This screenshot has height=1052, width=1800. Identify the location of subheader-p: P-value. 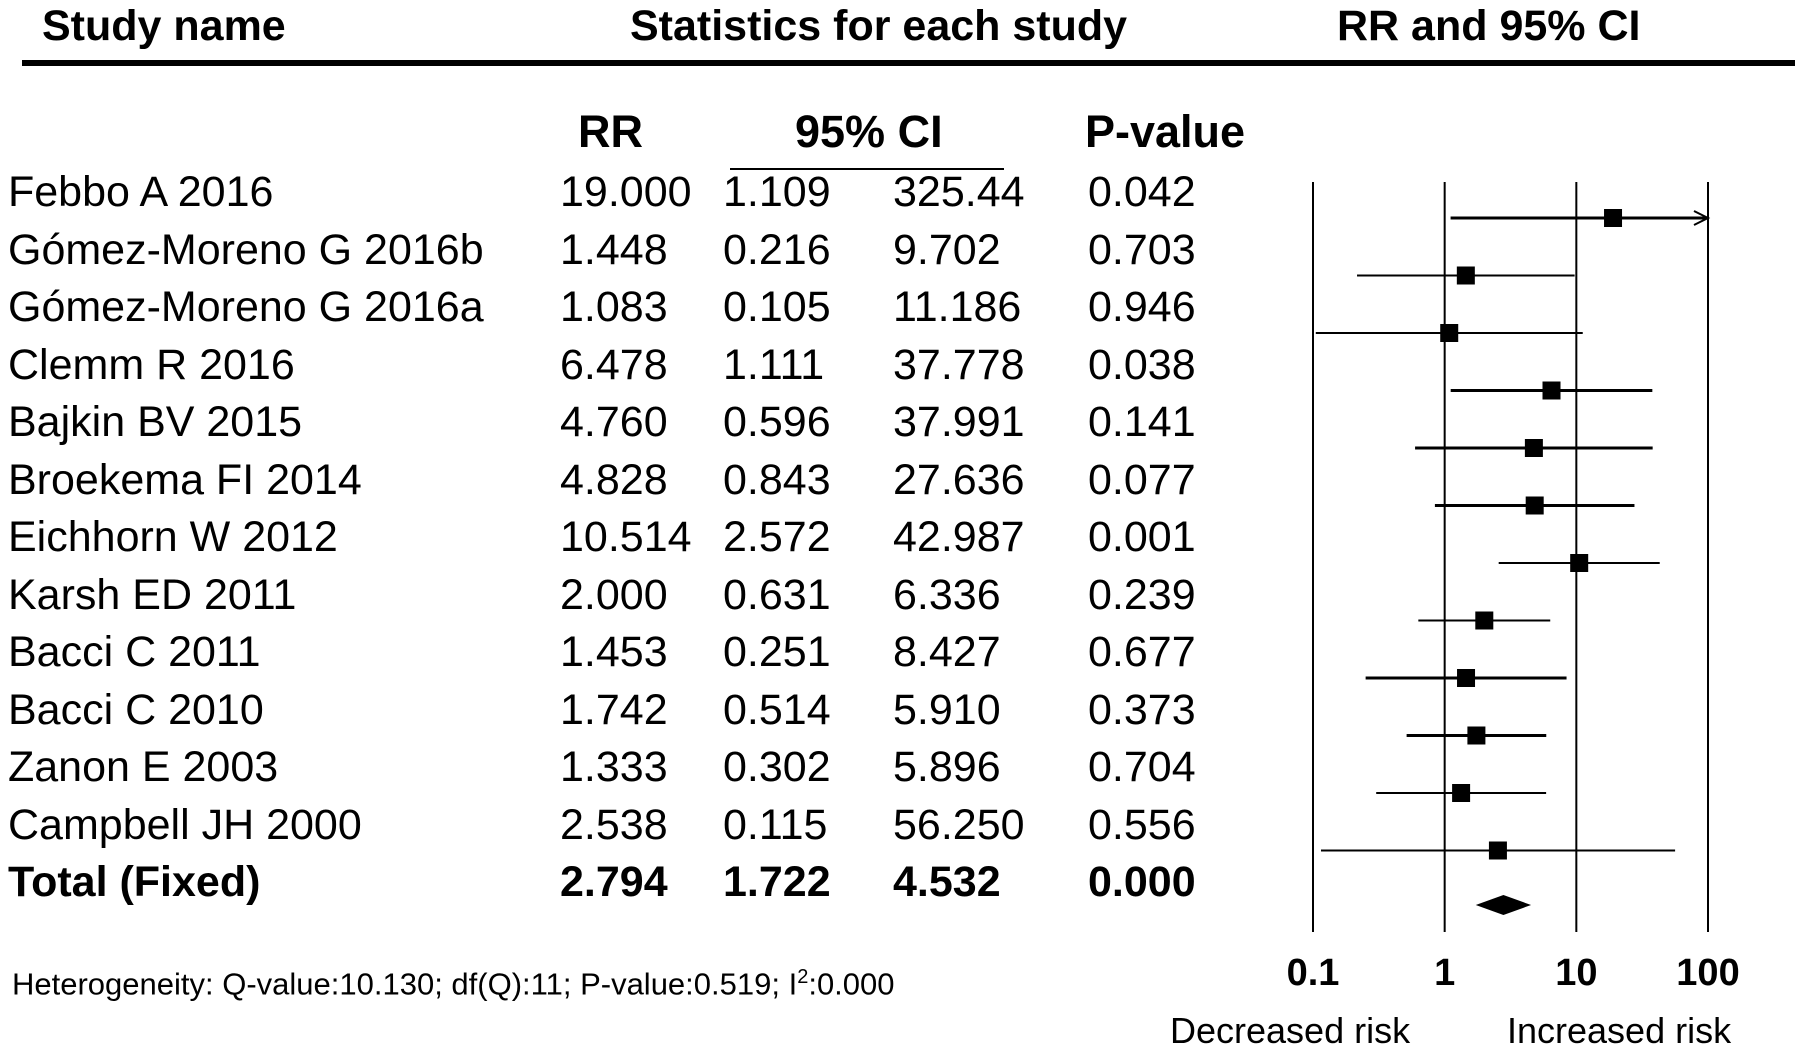
(1165, 131).